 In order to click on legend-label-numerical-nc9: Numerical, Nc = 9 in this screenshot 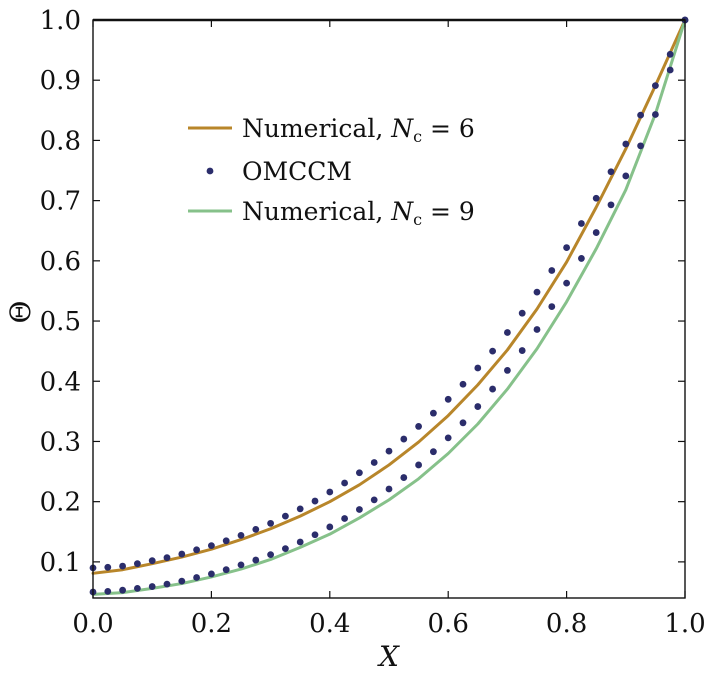, I will do `click(358, 213)`.